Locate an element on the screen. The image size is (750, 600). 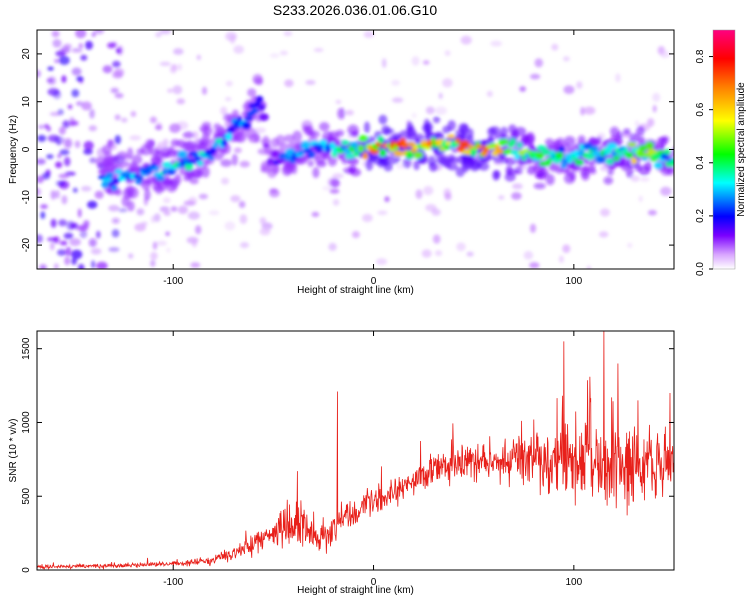
figure-title: S233.2026.036.01.06.G10 is located at coordinates (355, 10).